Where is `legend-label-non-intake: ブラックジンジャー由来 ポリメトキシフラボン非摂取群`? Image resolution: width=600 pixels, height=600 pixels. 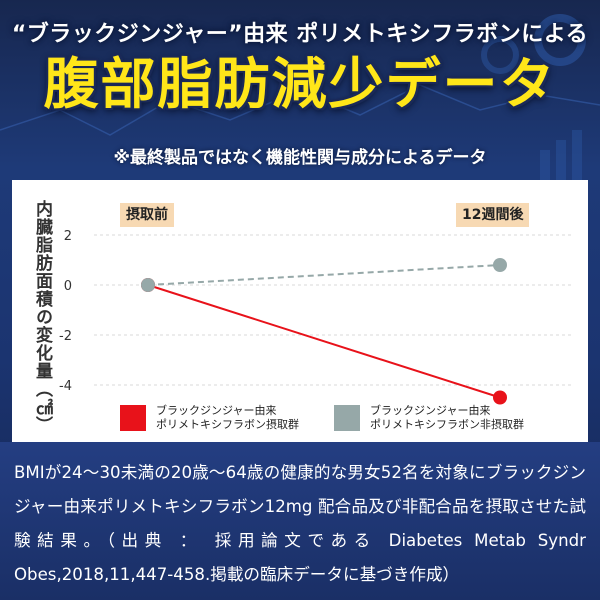
legend-label-non-intake: ブラックジンジャー由来 ポリメトキシフラボン非摂取群 is located at coordinates (447, 417).